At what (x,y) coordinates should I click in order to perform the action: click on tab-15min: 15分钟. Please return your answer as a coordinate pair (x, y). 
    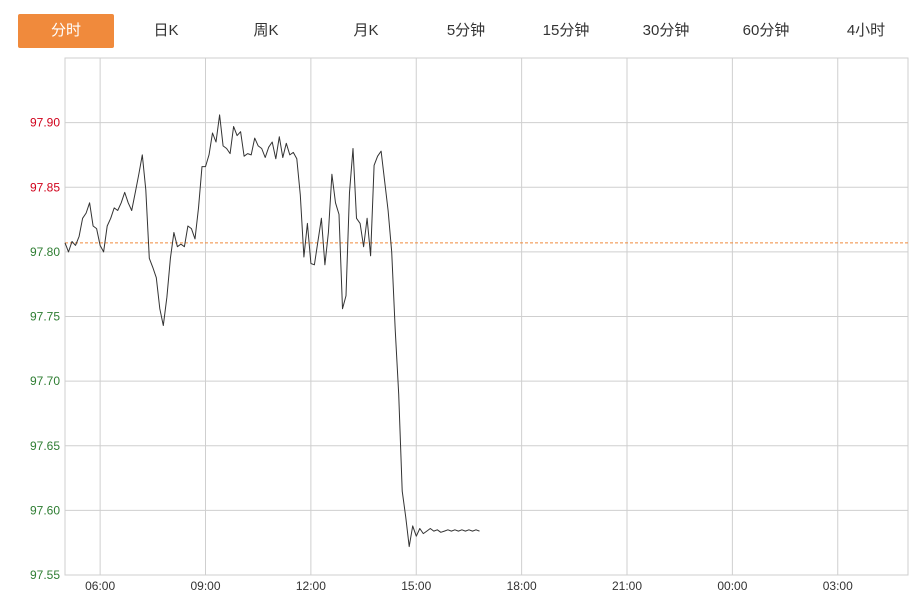
    Looking at the image, I should click on (566, 30).